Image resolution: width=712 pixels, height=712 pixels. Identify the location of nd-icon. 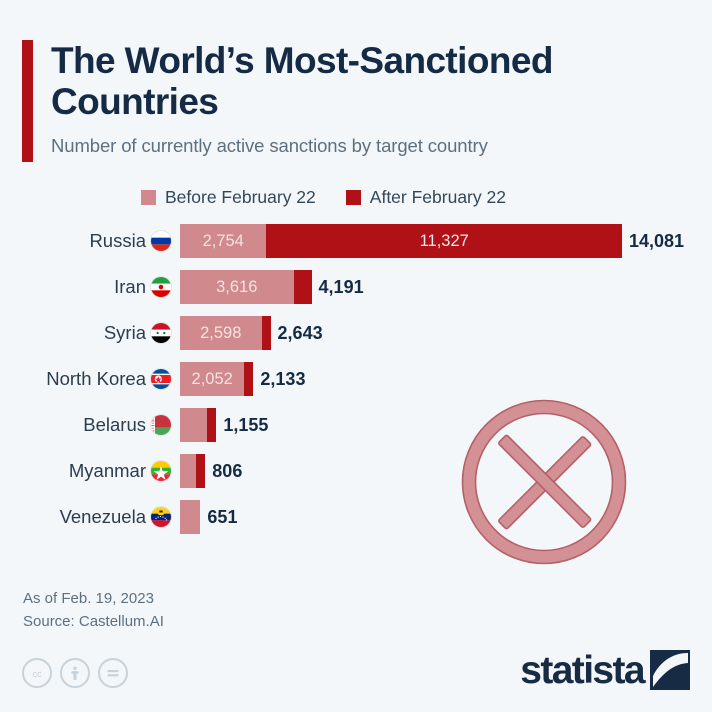
(113, 673).